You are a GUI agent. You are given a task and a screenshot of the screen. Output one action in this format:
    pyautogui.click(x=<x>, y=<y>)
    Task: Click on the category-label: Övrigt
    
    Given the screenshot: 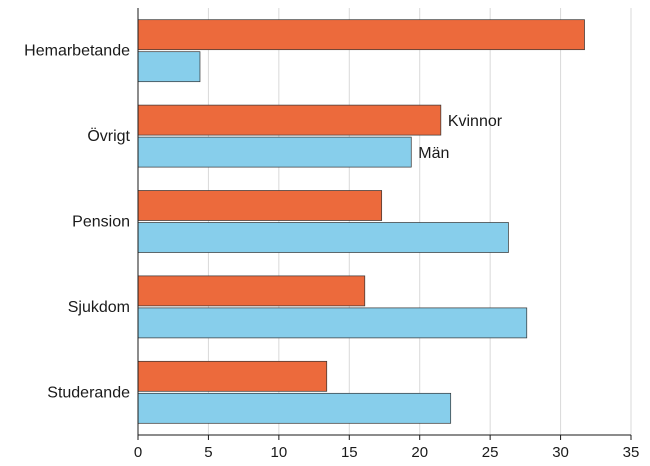 What is the action you would take?
    pyautogui.click(x=108, y=136)
    